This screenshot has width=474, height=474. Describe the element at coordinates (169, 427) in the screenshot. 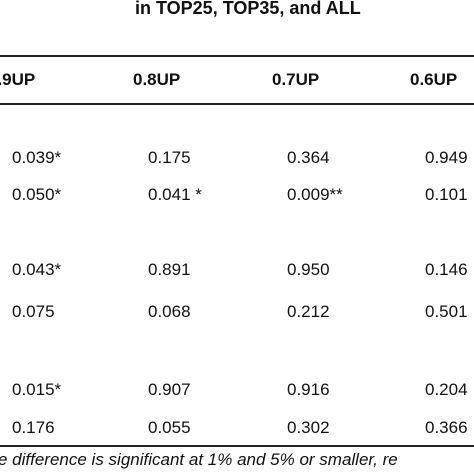

I see `cell: 0.055` at that location.